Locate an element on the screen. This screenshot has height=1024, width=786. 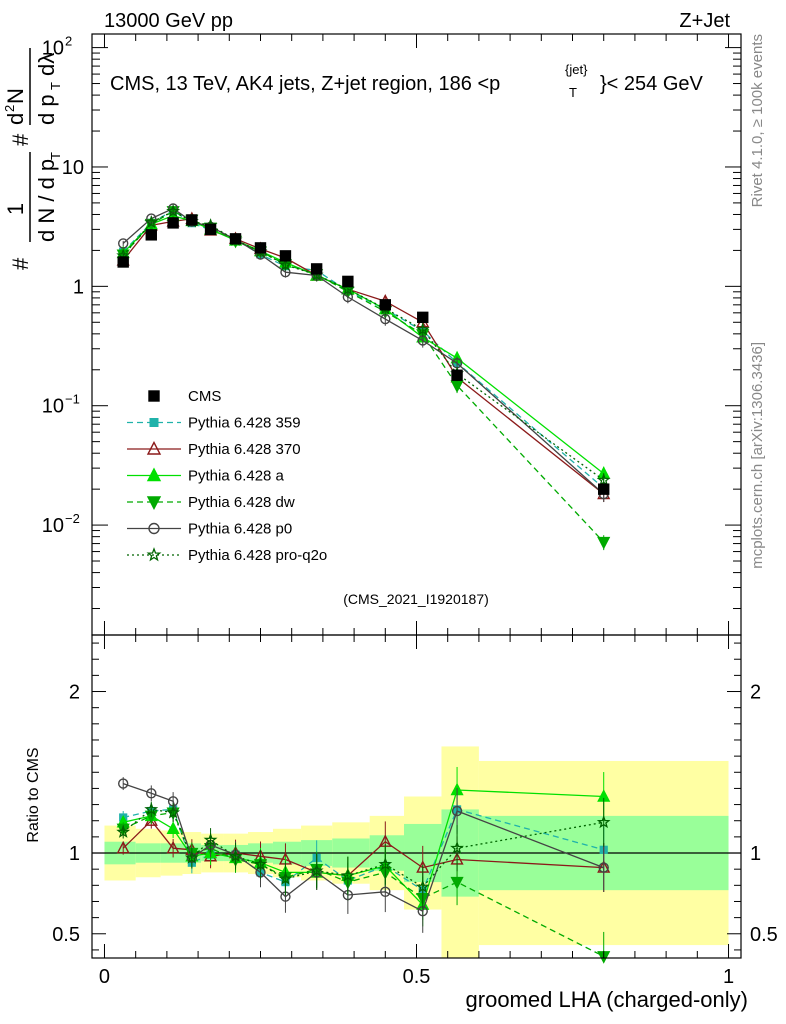
title-tail: }< 254 GeV is located at coordinates (652, 84).